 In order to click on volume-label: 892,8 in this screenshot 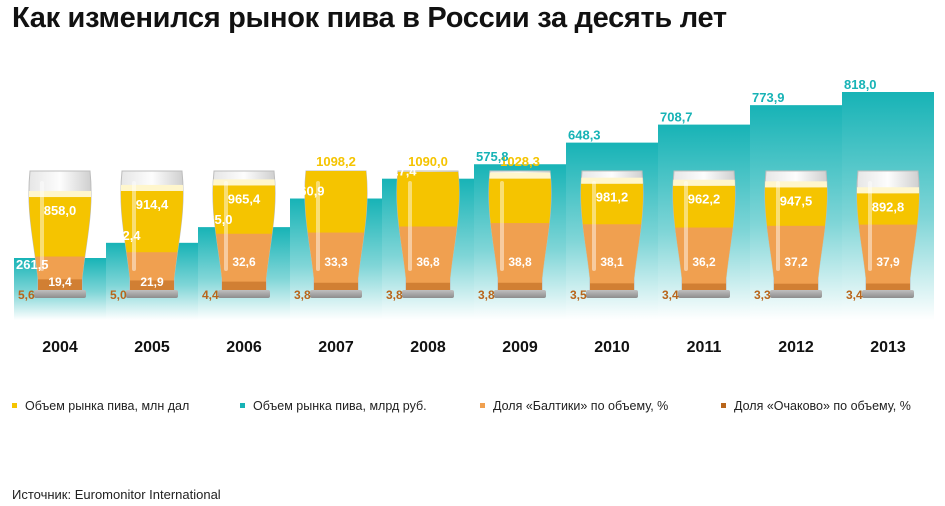, I will do `click(888, 206)`.